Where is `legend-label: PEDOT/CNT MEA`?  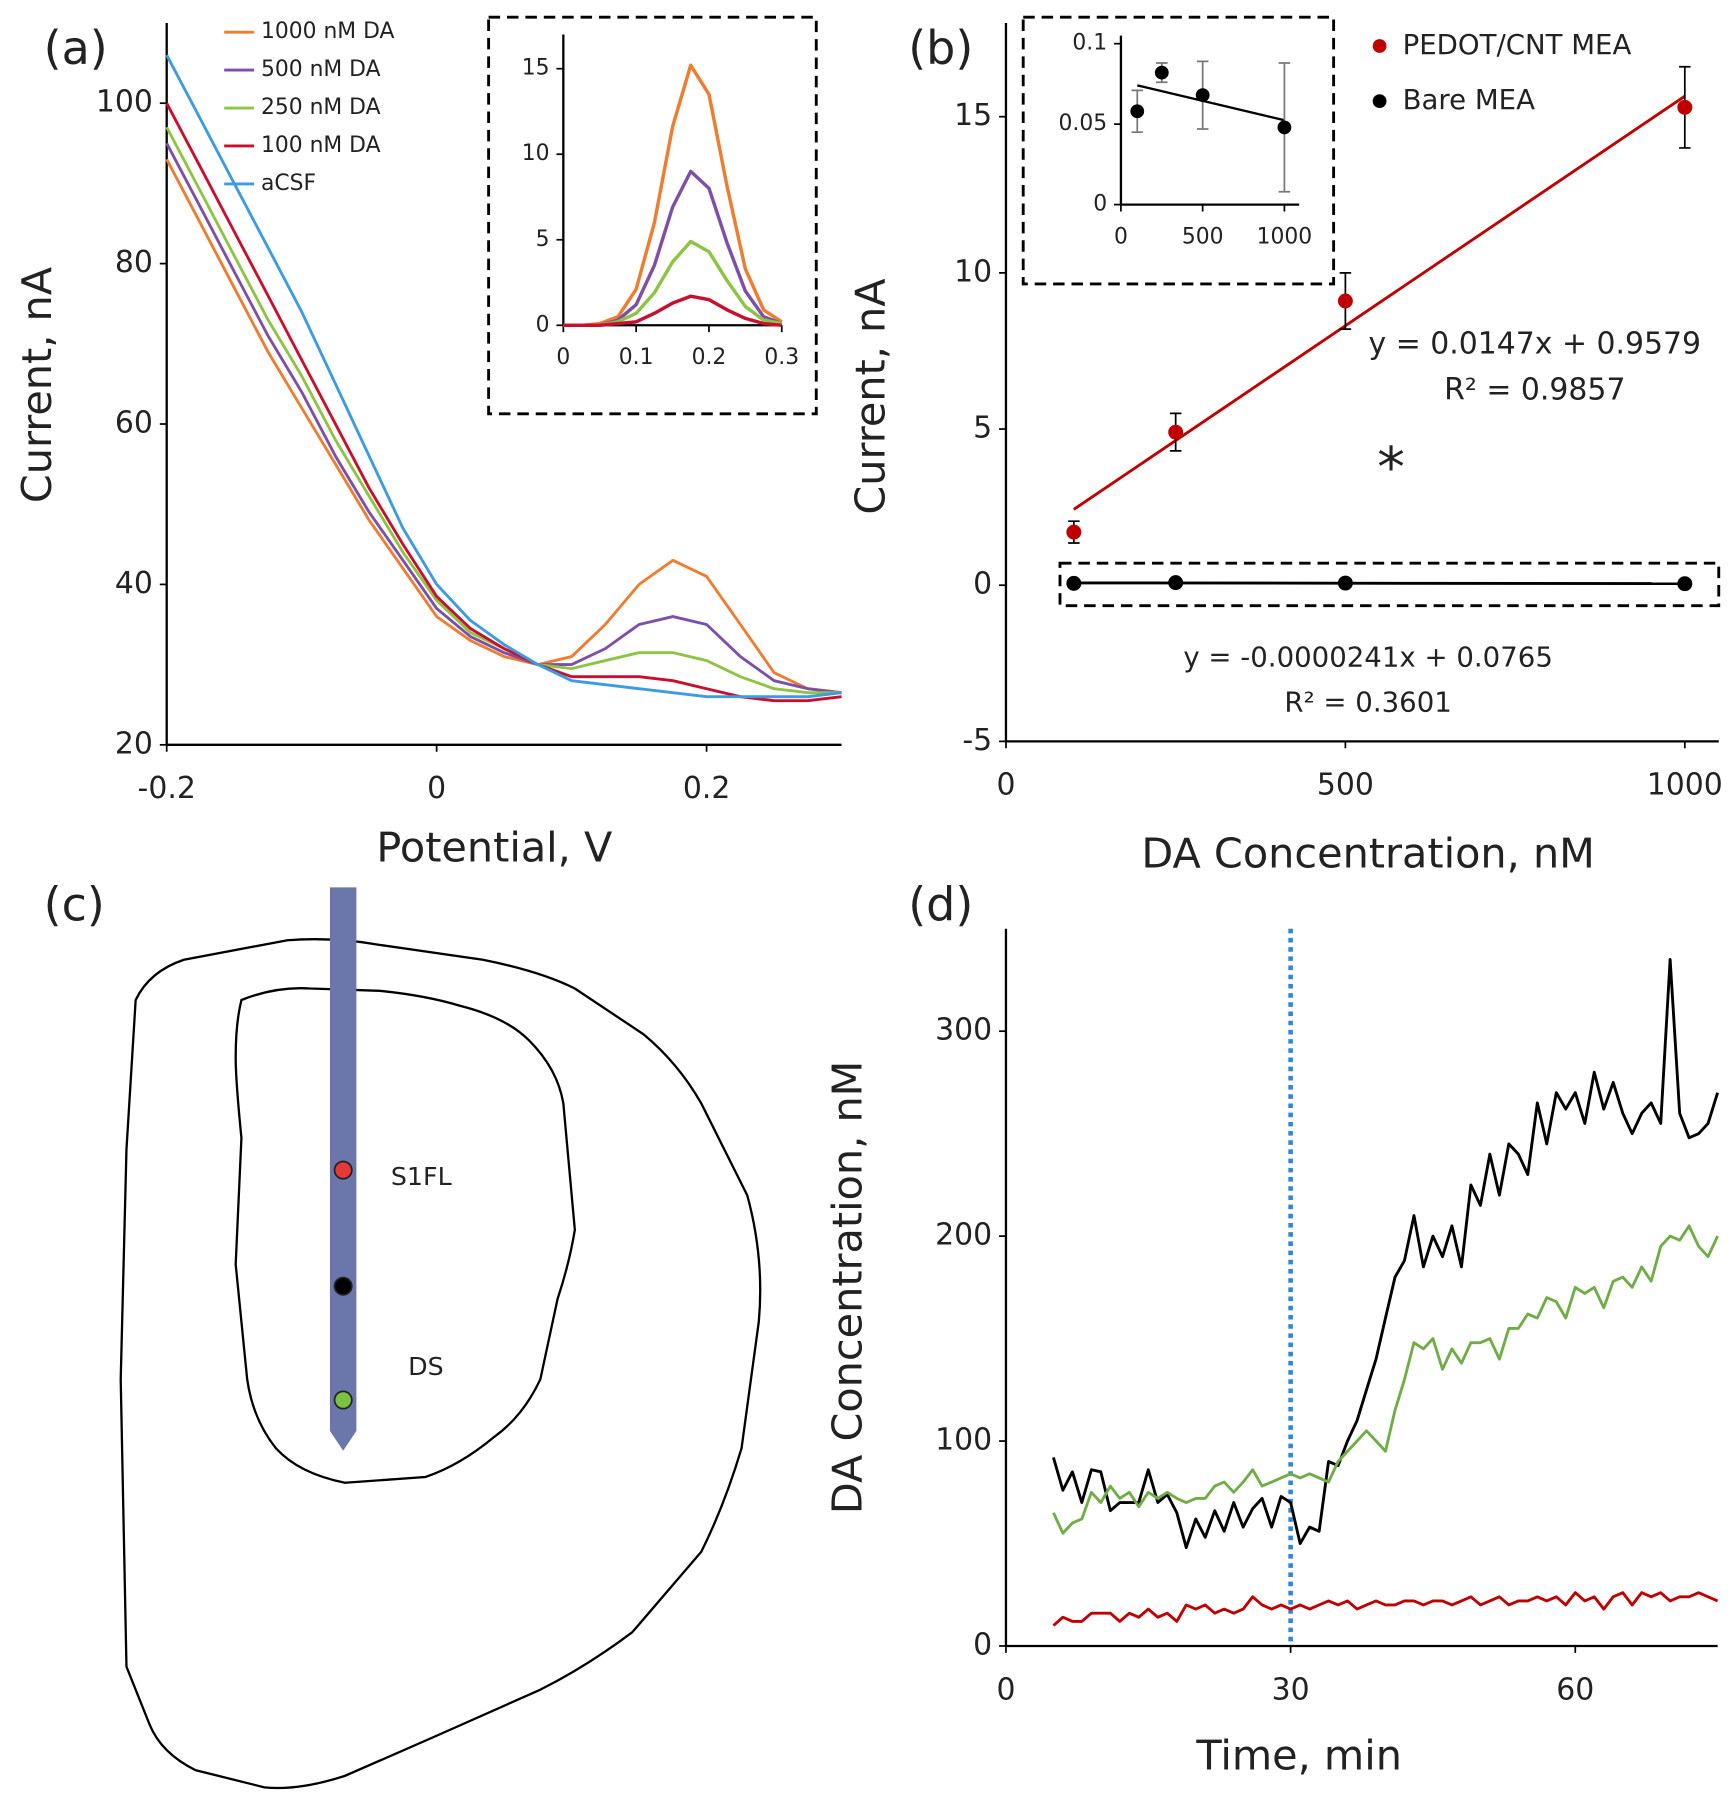 legend-label: PEDOT/CNT MEA is located at coordinates (1517, 44).